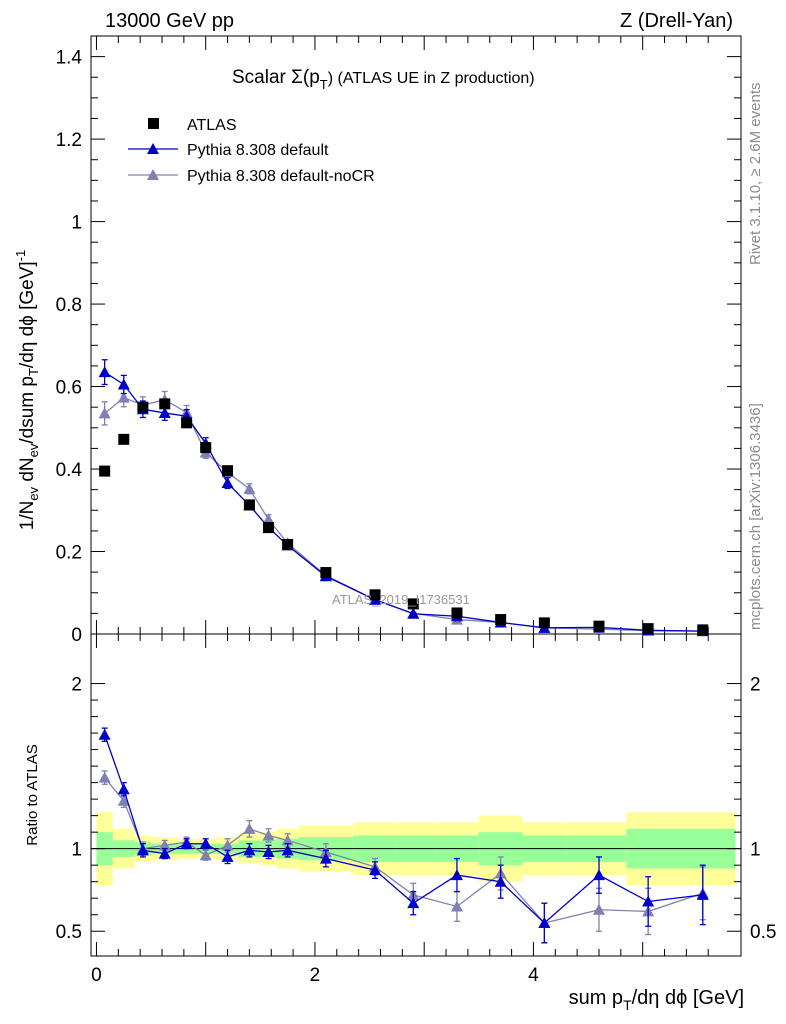 The width and height of the screenshot is (786, 1024). What do you see at coordinates (212, 125) in the screenshot?
I see `legend-label-atlas: ATLAS` at bounding box center [212, 125].